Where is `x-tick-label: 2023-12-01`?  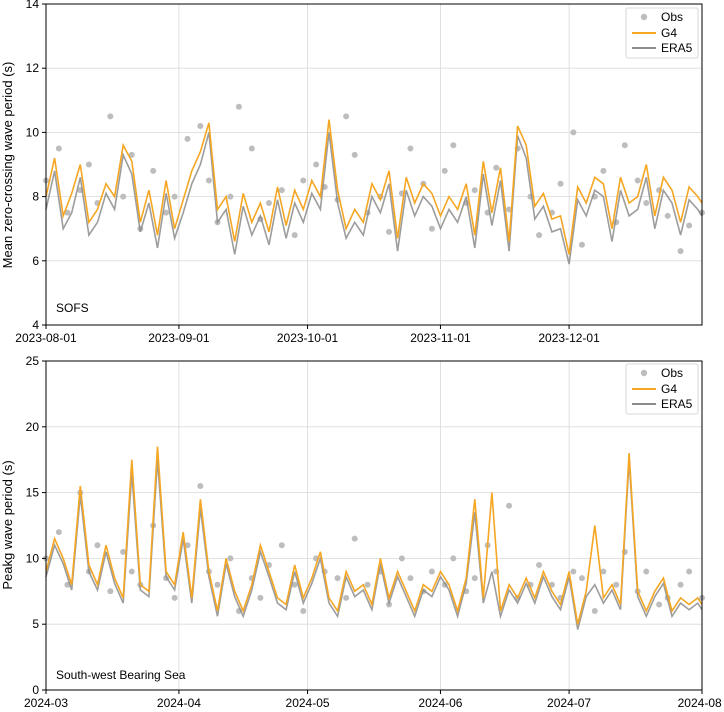 x-tick-label: 2023-12-01 is located at coordinates (569, 338).